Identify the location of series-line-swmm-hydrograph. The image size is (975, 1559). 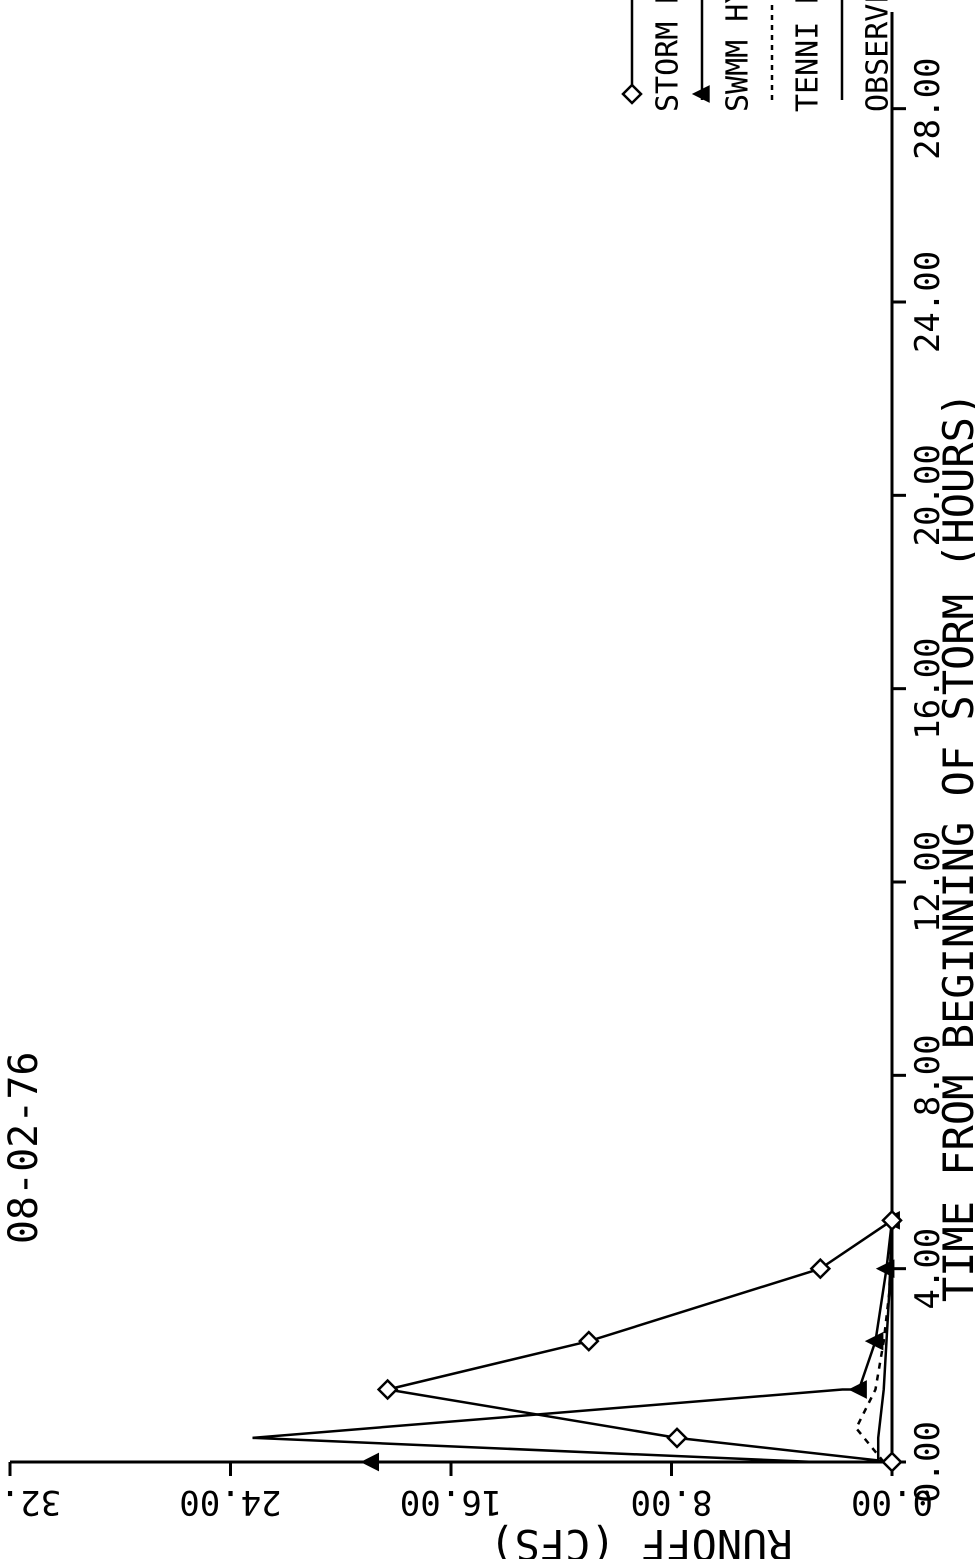
(573, 1342).